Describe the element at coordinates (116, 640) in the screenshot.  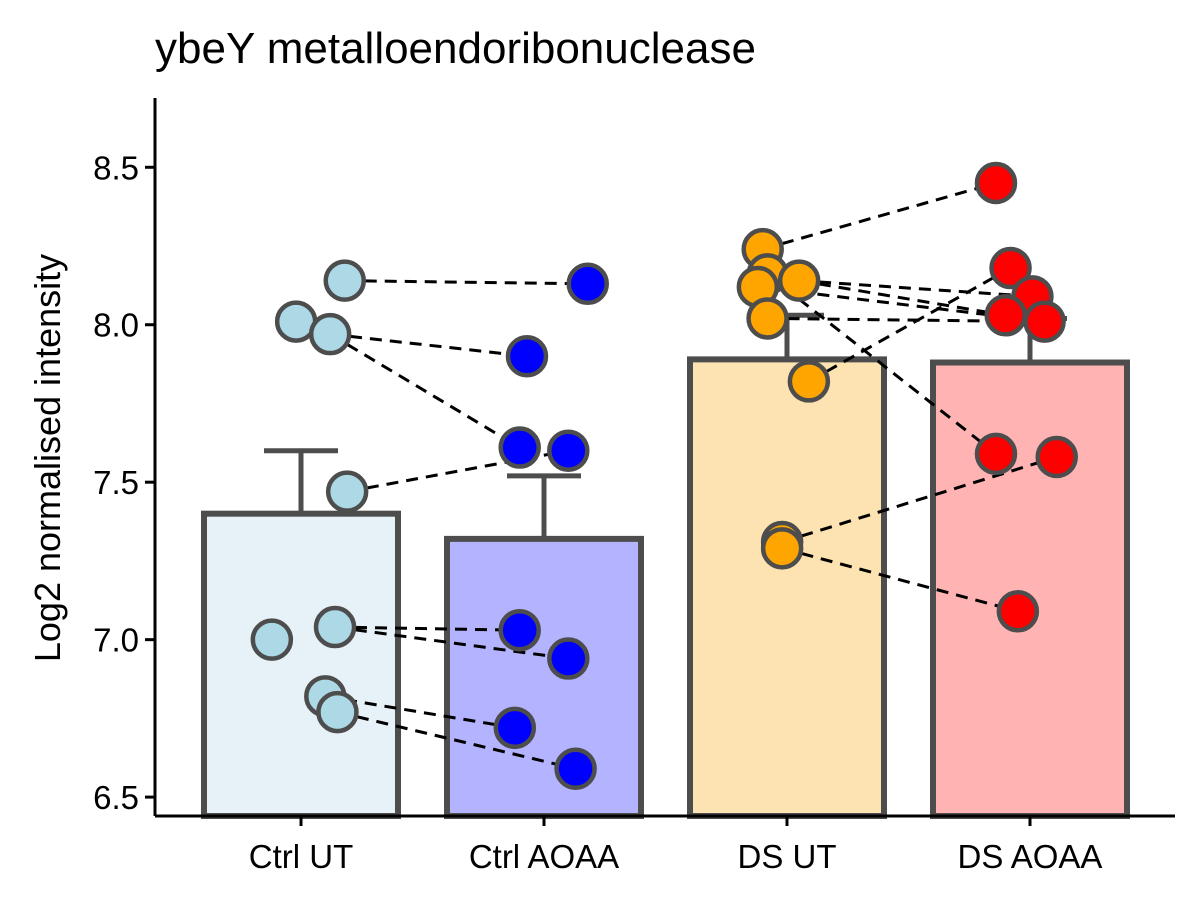
I see `y-tick-label-1: 7.0` at that location.